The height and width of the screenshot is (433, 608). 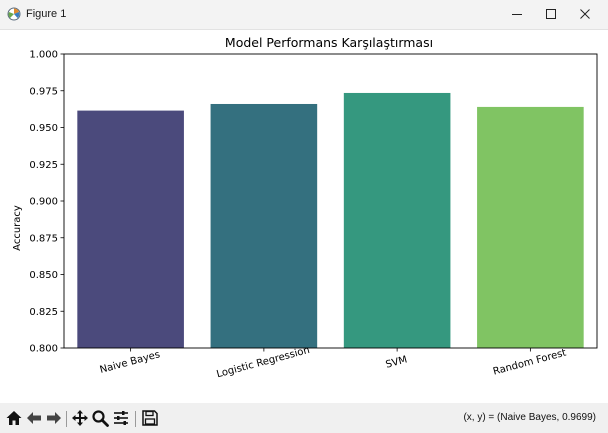 I want to click on back-icon, so click(x=34, y=418).